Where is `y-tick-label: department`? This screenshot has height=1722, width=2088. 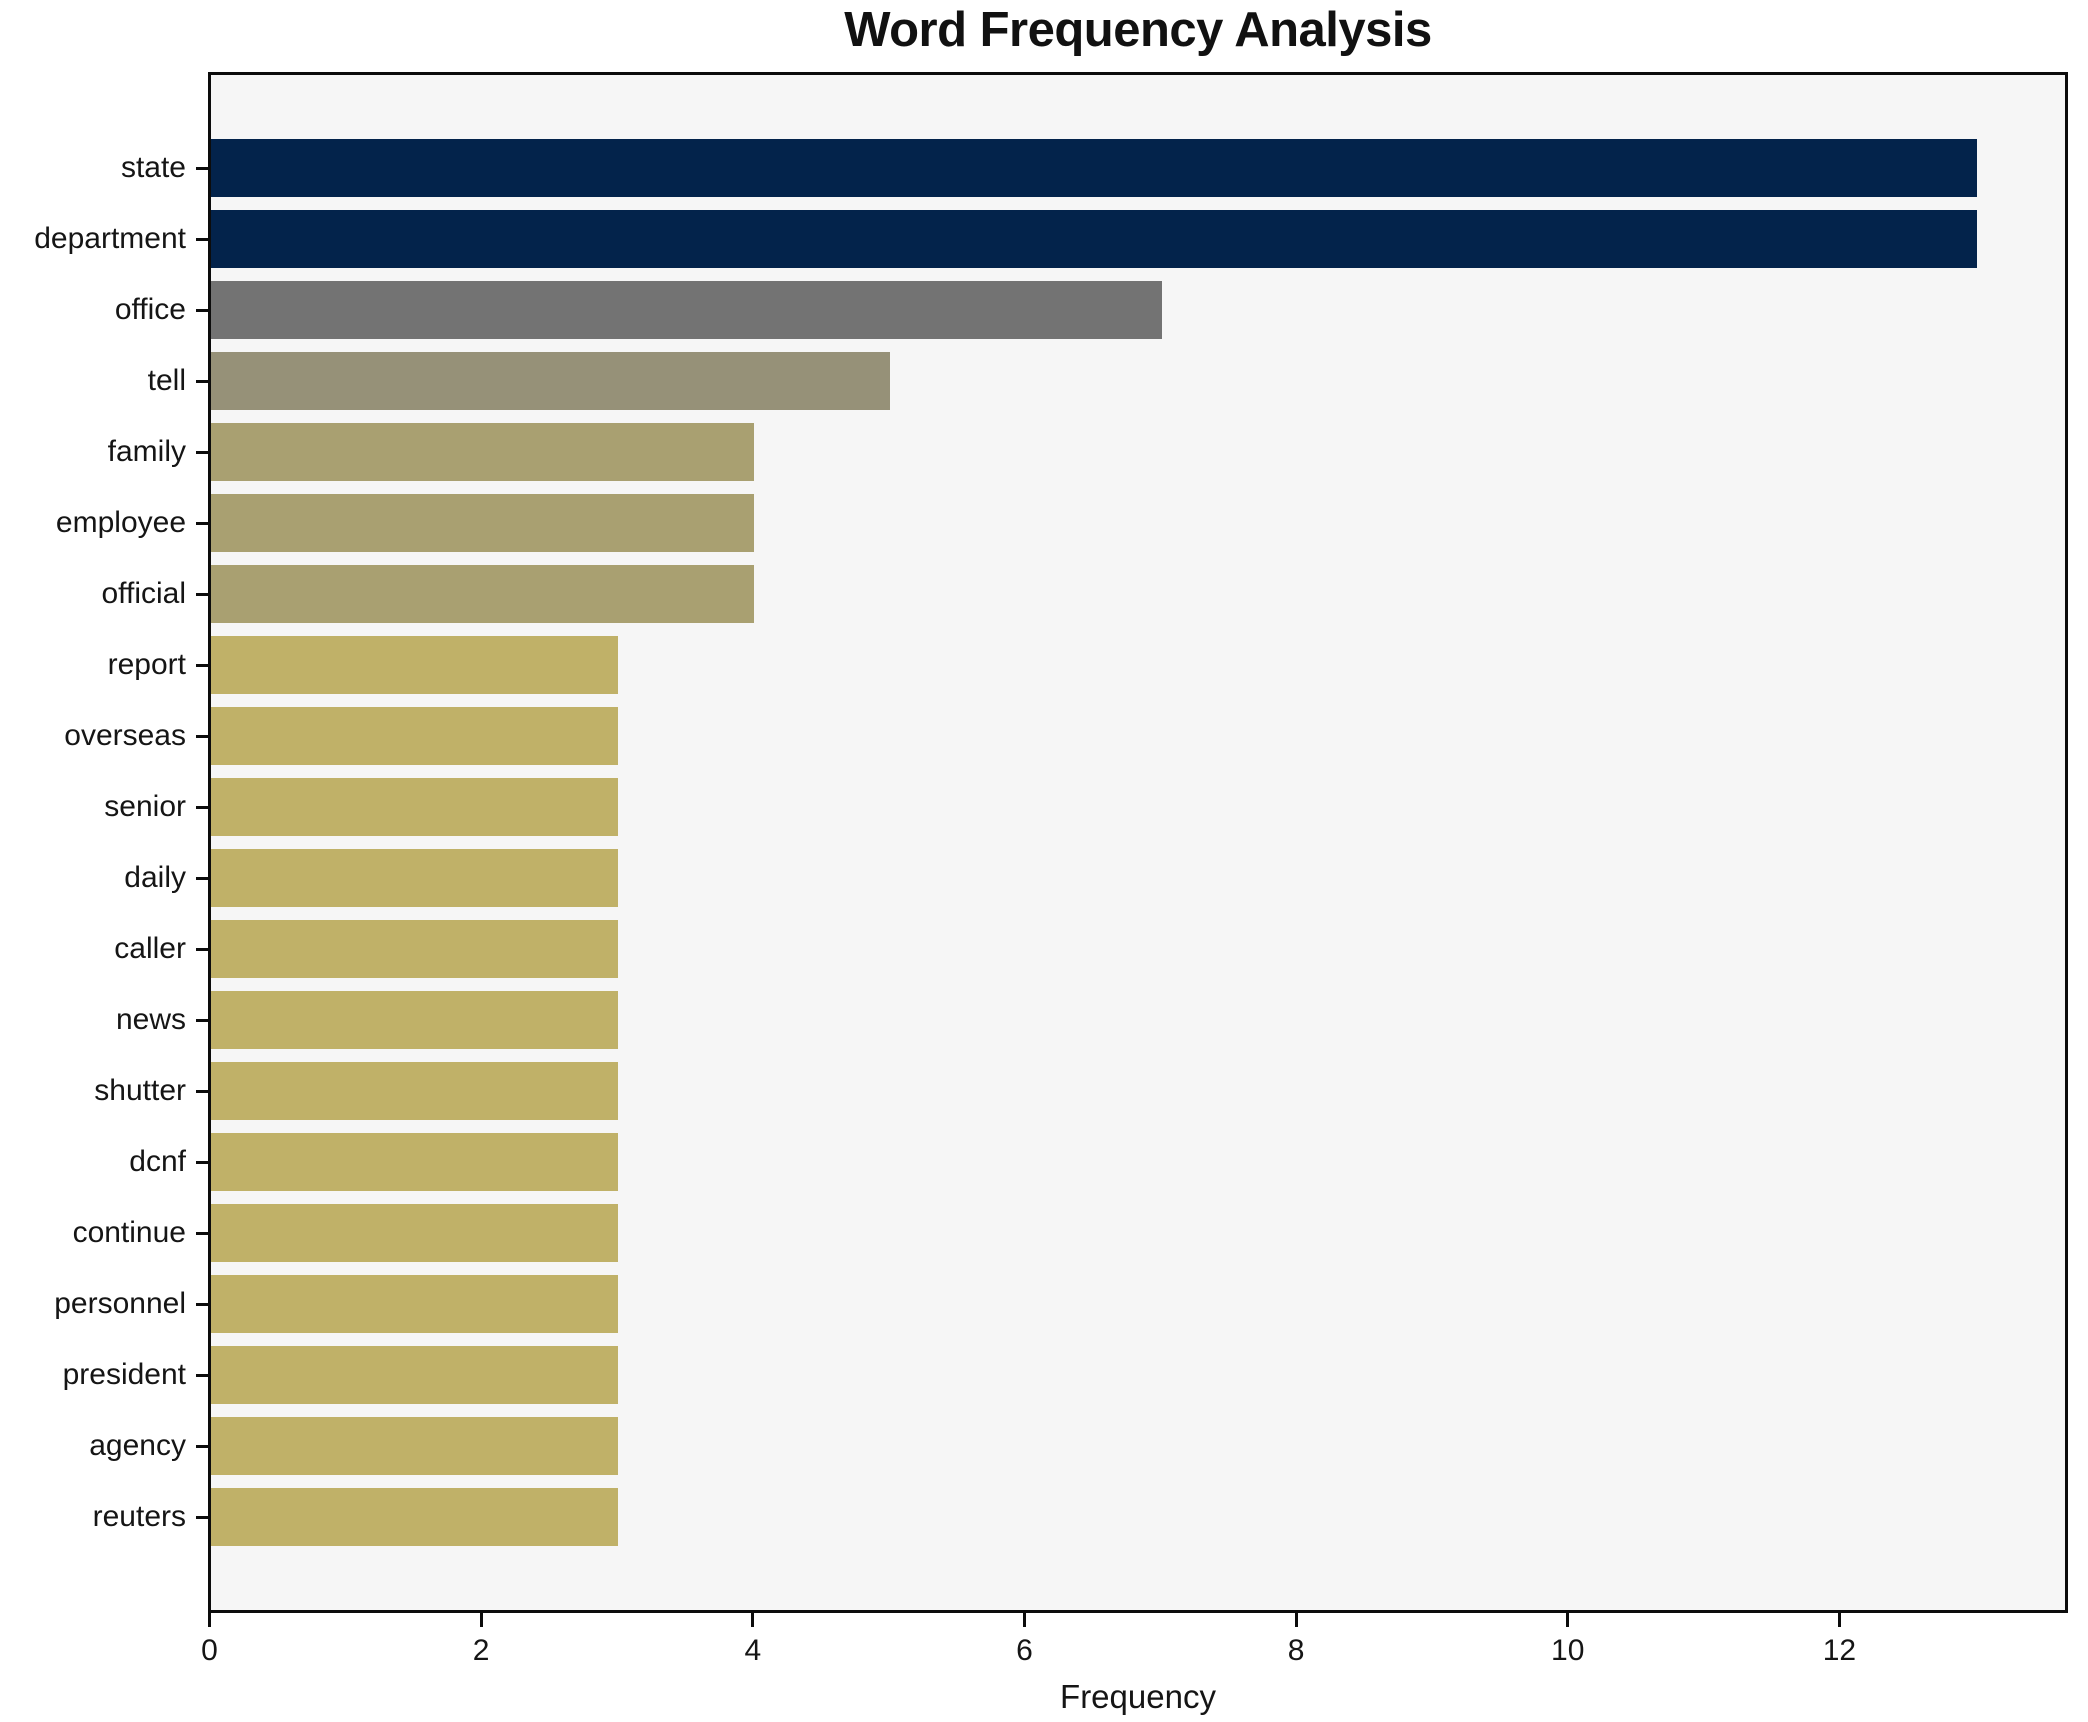
y-tick-label: department is located at coordinates (110, 238).